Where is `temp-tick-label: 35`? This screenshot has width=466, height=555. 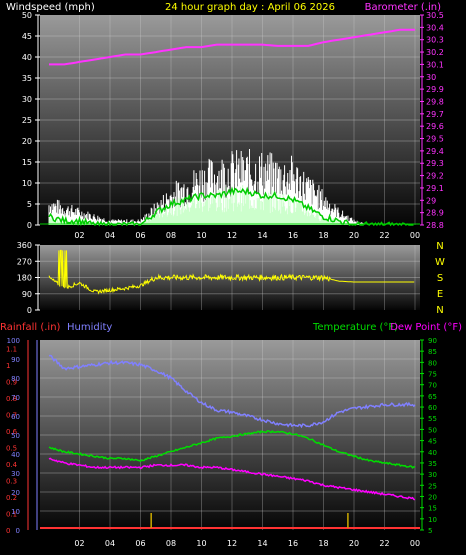
temp-tick-label: 35 is located at coordinates (432, 464).